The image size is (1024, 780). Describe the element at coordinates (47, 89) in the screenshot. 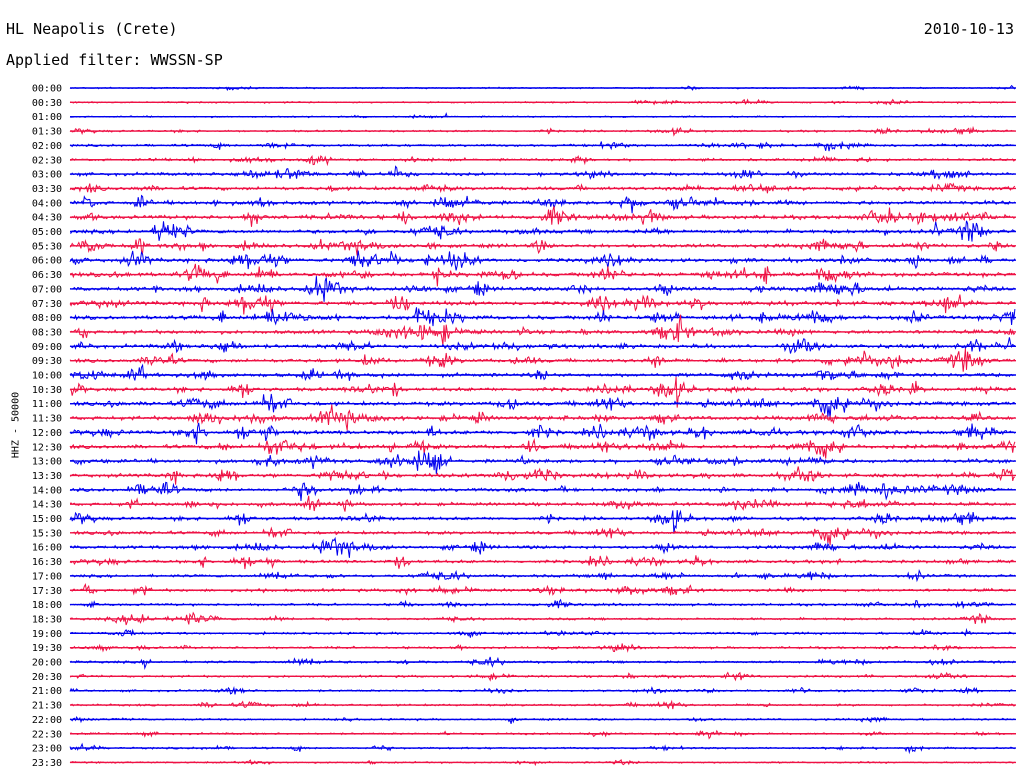

I see `row-tick-label: 00:00` at that location.